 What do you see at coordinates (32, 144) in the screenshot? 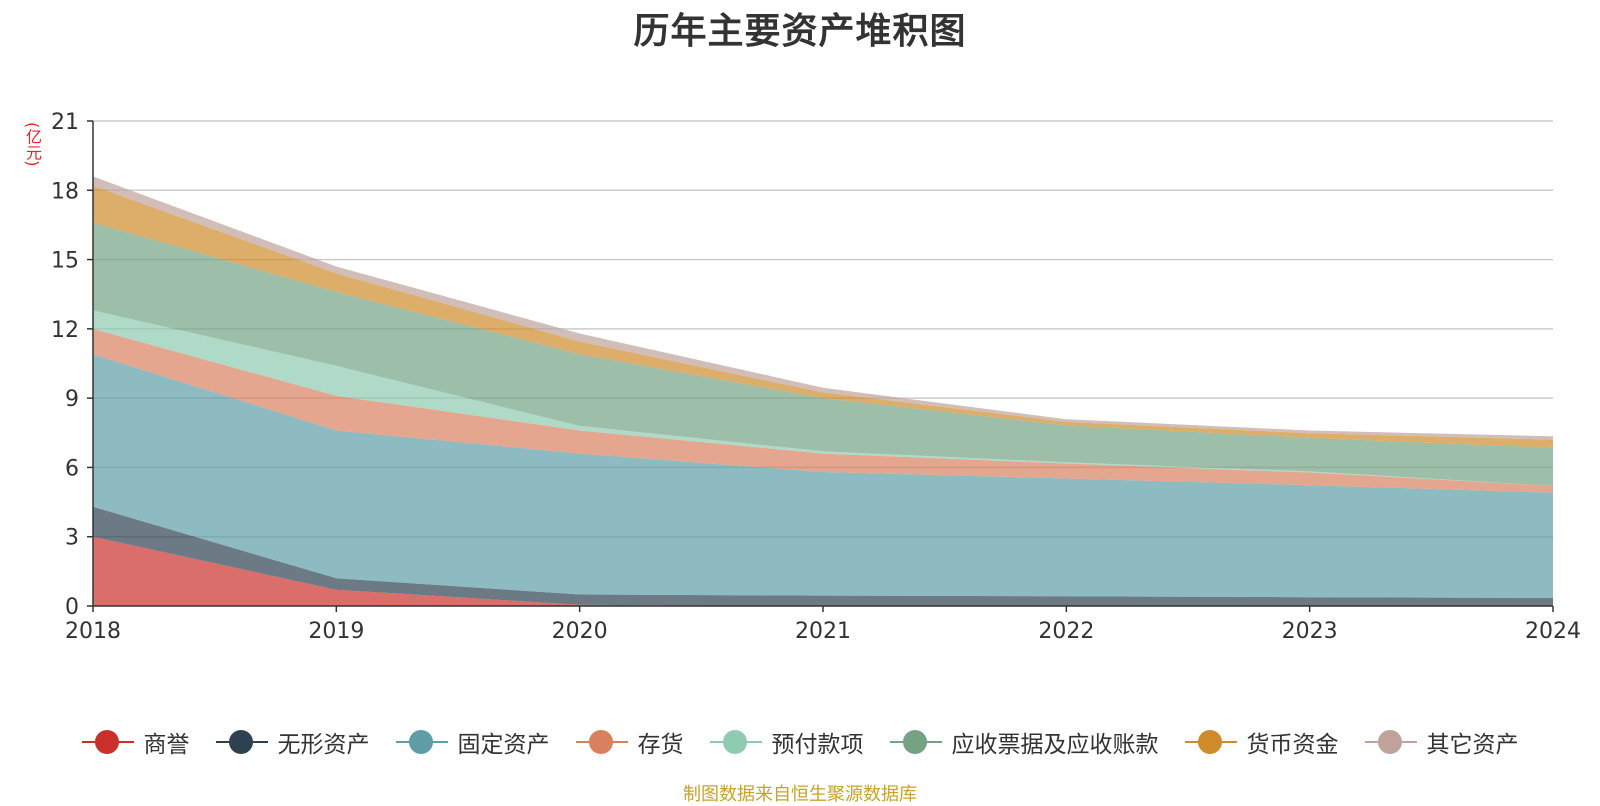
I see `y-axis-unit-label: (亿元)` at bounding box center [32, 144].